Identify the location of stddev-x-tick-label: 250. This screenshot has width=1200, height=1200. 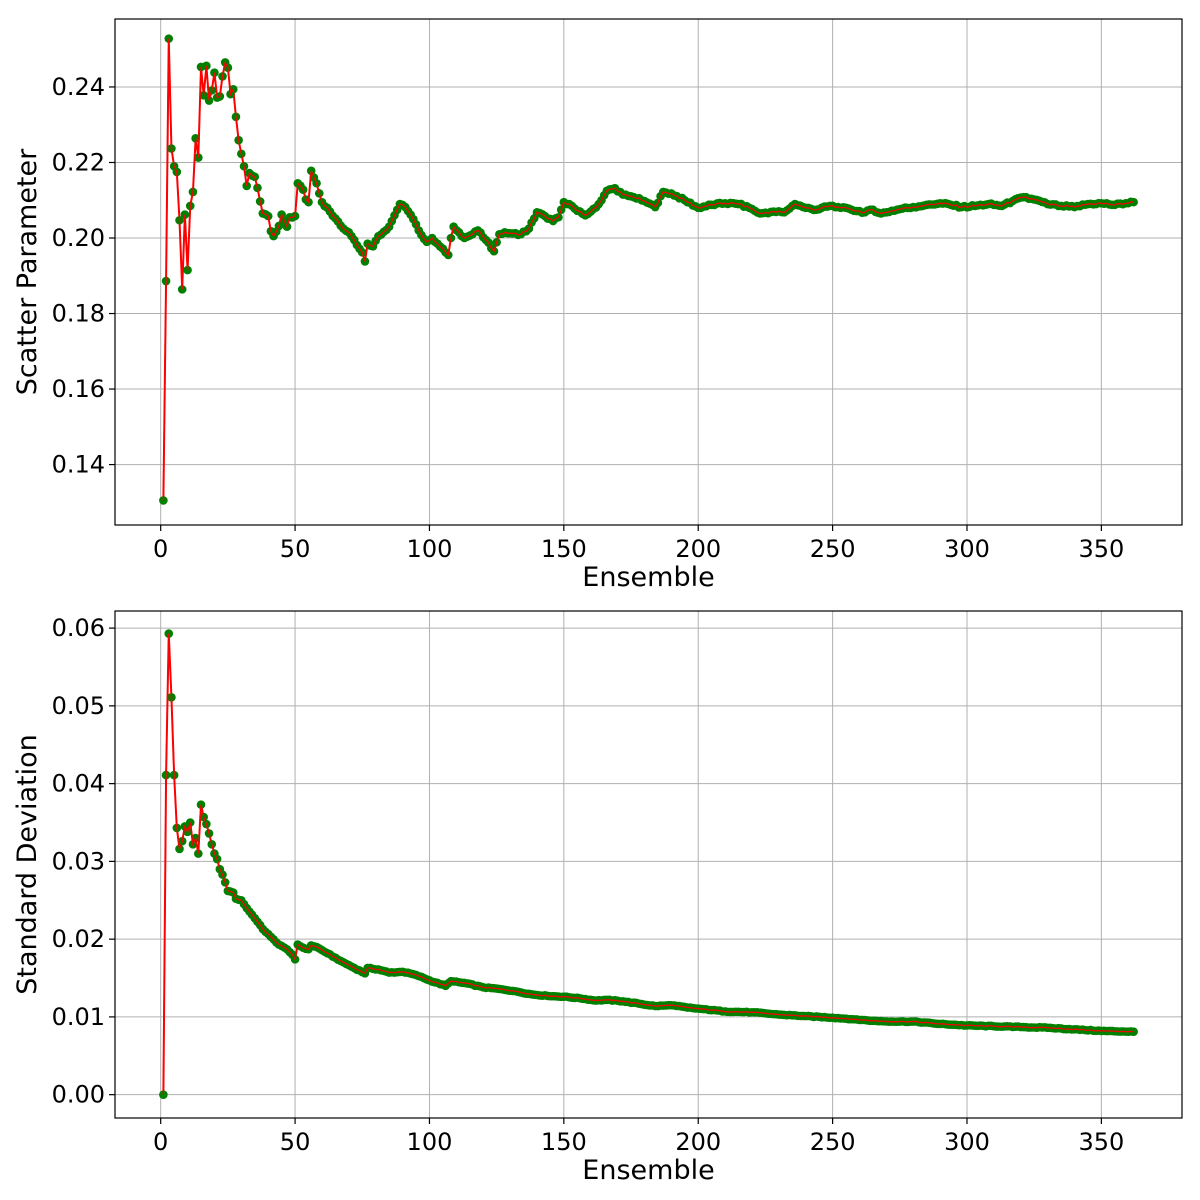
(833, 1142).